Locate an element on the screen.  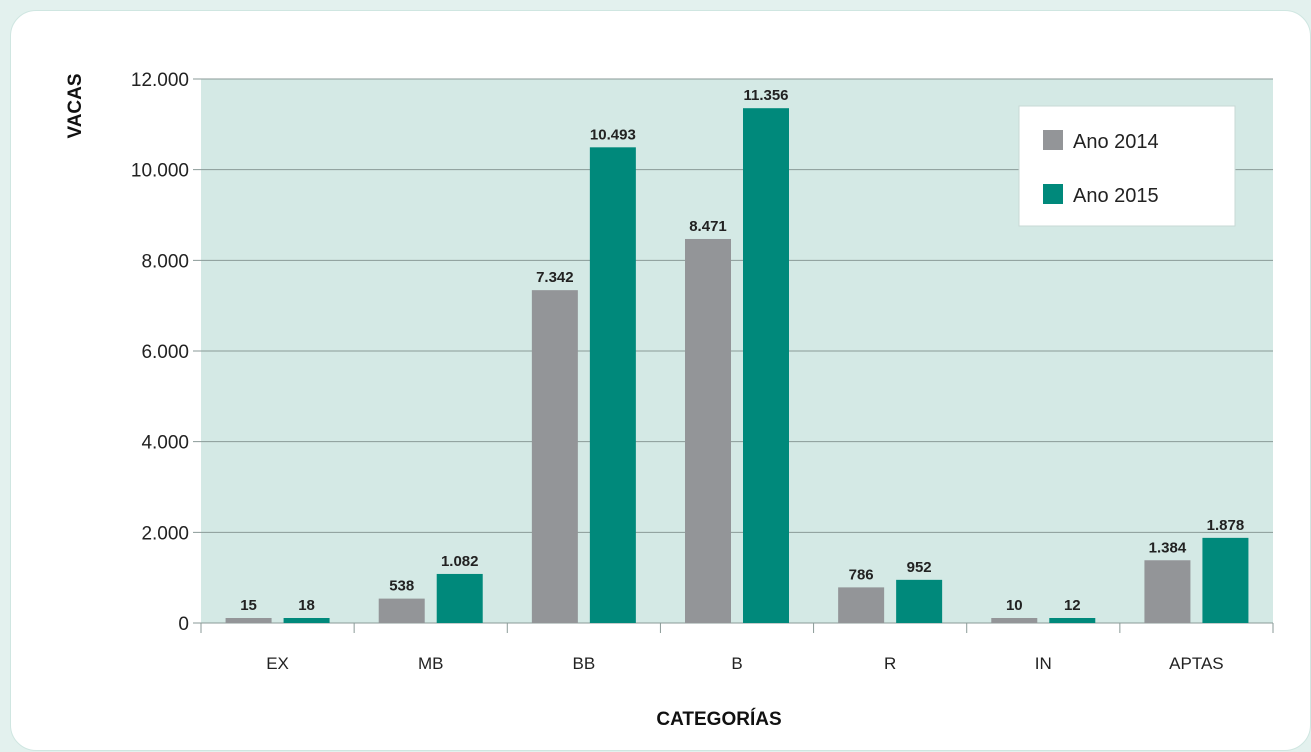
data-label: 11.356 is located at coordinates (765, 95).